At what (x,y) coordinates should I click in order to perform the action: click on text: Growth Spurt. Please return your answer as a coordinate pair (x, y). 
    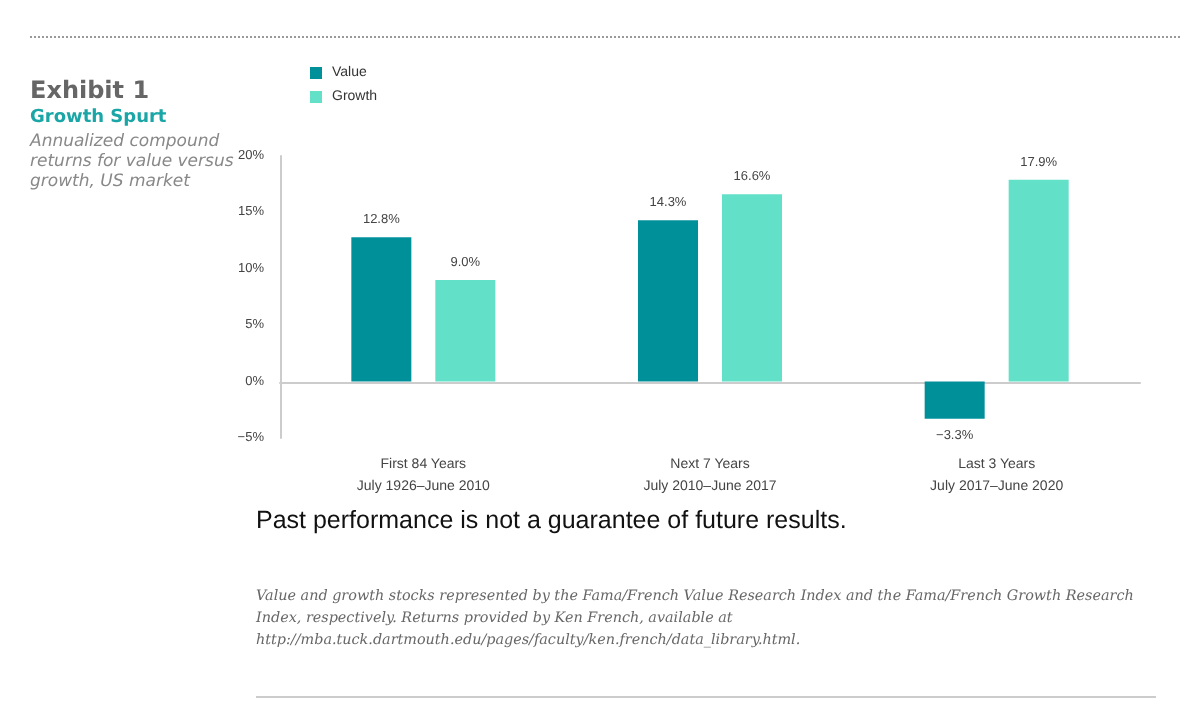
    Looking at the image, I should click on (98, 118).